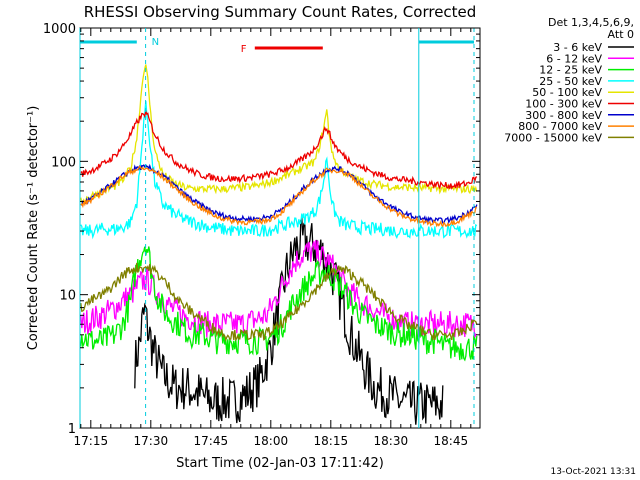 Image resolution: width=640 pixels, height=480 pixels. Describe the element at coordinates (33, 228) in the screenshot. I see `y-axis-label: Corrected Count Rate (s⁻¹ detector⁻¹)` at that location.